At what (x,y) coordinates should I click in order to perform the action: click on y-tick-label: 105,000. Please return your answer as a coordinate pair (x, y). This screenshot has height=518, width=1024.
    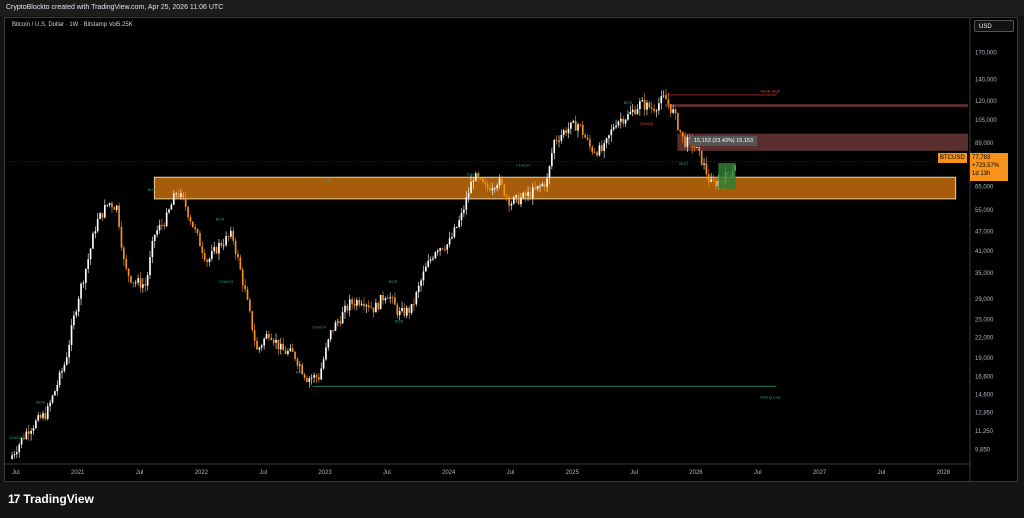
    Looking at the image, I should click on (986, 121).